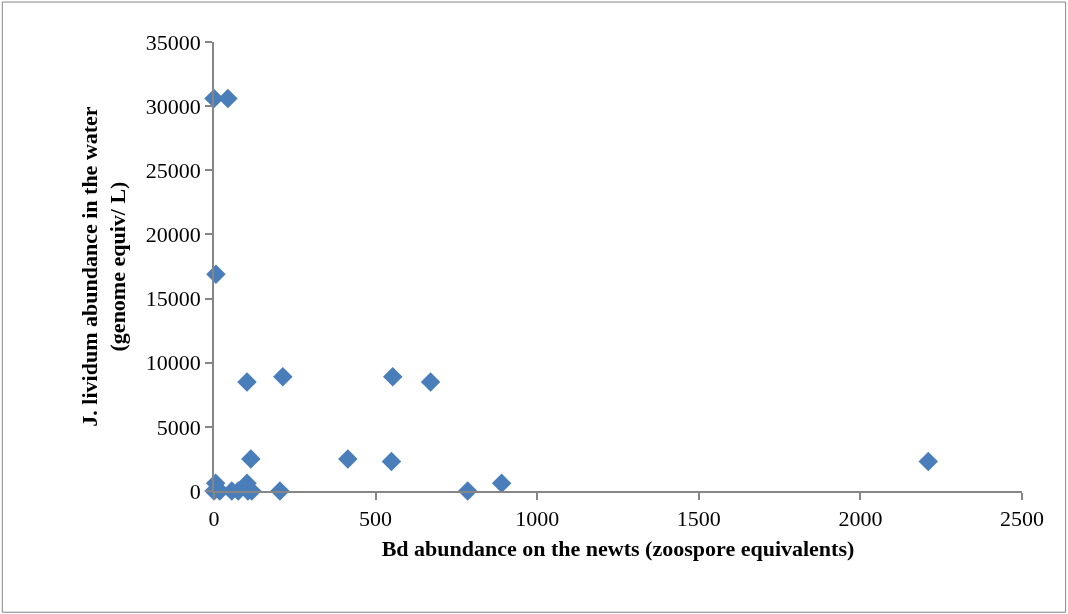  Describe the element at coordinates (376, 519) in the screenshot. I see `x-tick-label: 500` at that location.